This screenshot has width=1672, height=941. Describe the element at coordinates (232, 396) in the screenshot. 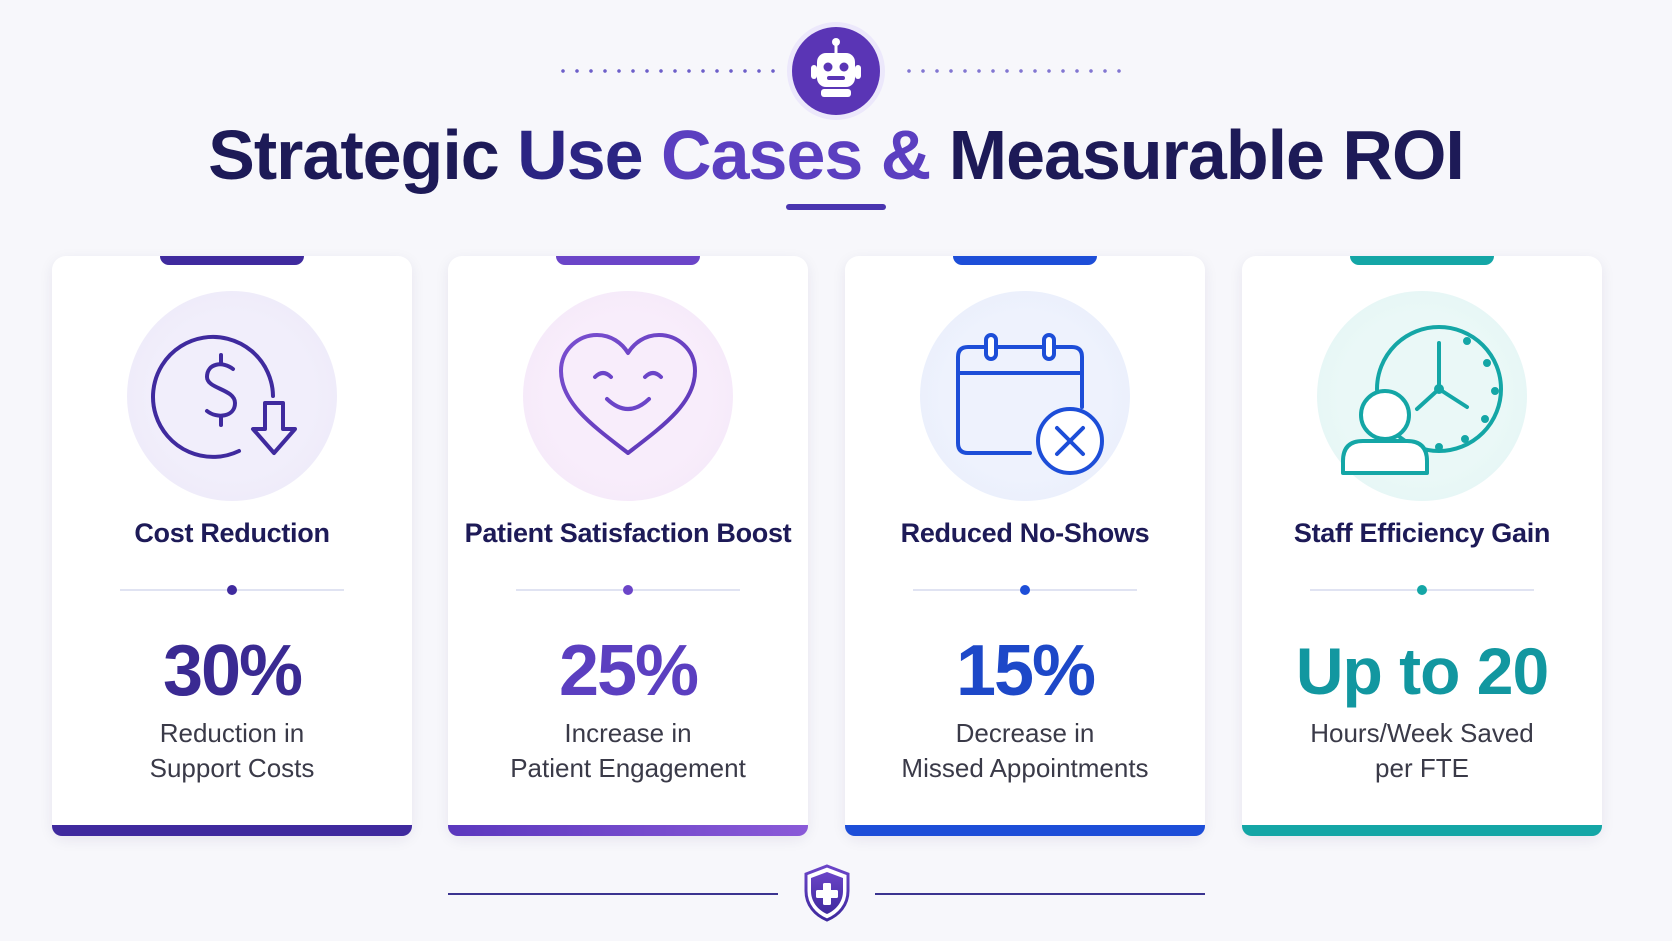

I see `dollar-down-arrow-icon` at that location.